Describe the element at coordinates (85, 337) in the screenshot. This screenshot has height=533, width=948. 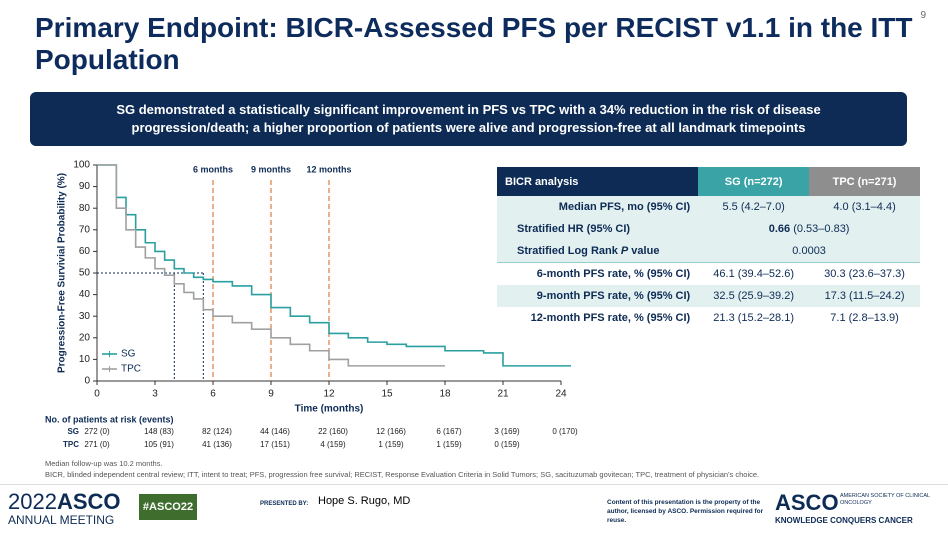
I see `y-tick-label: 20` at that location.